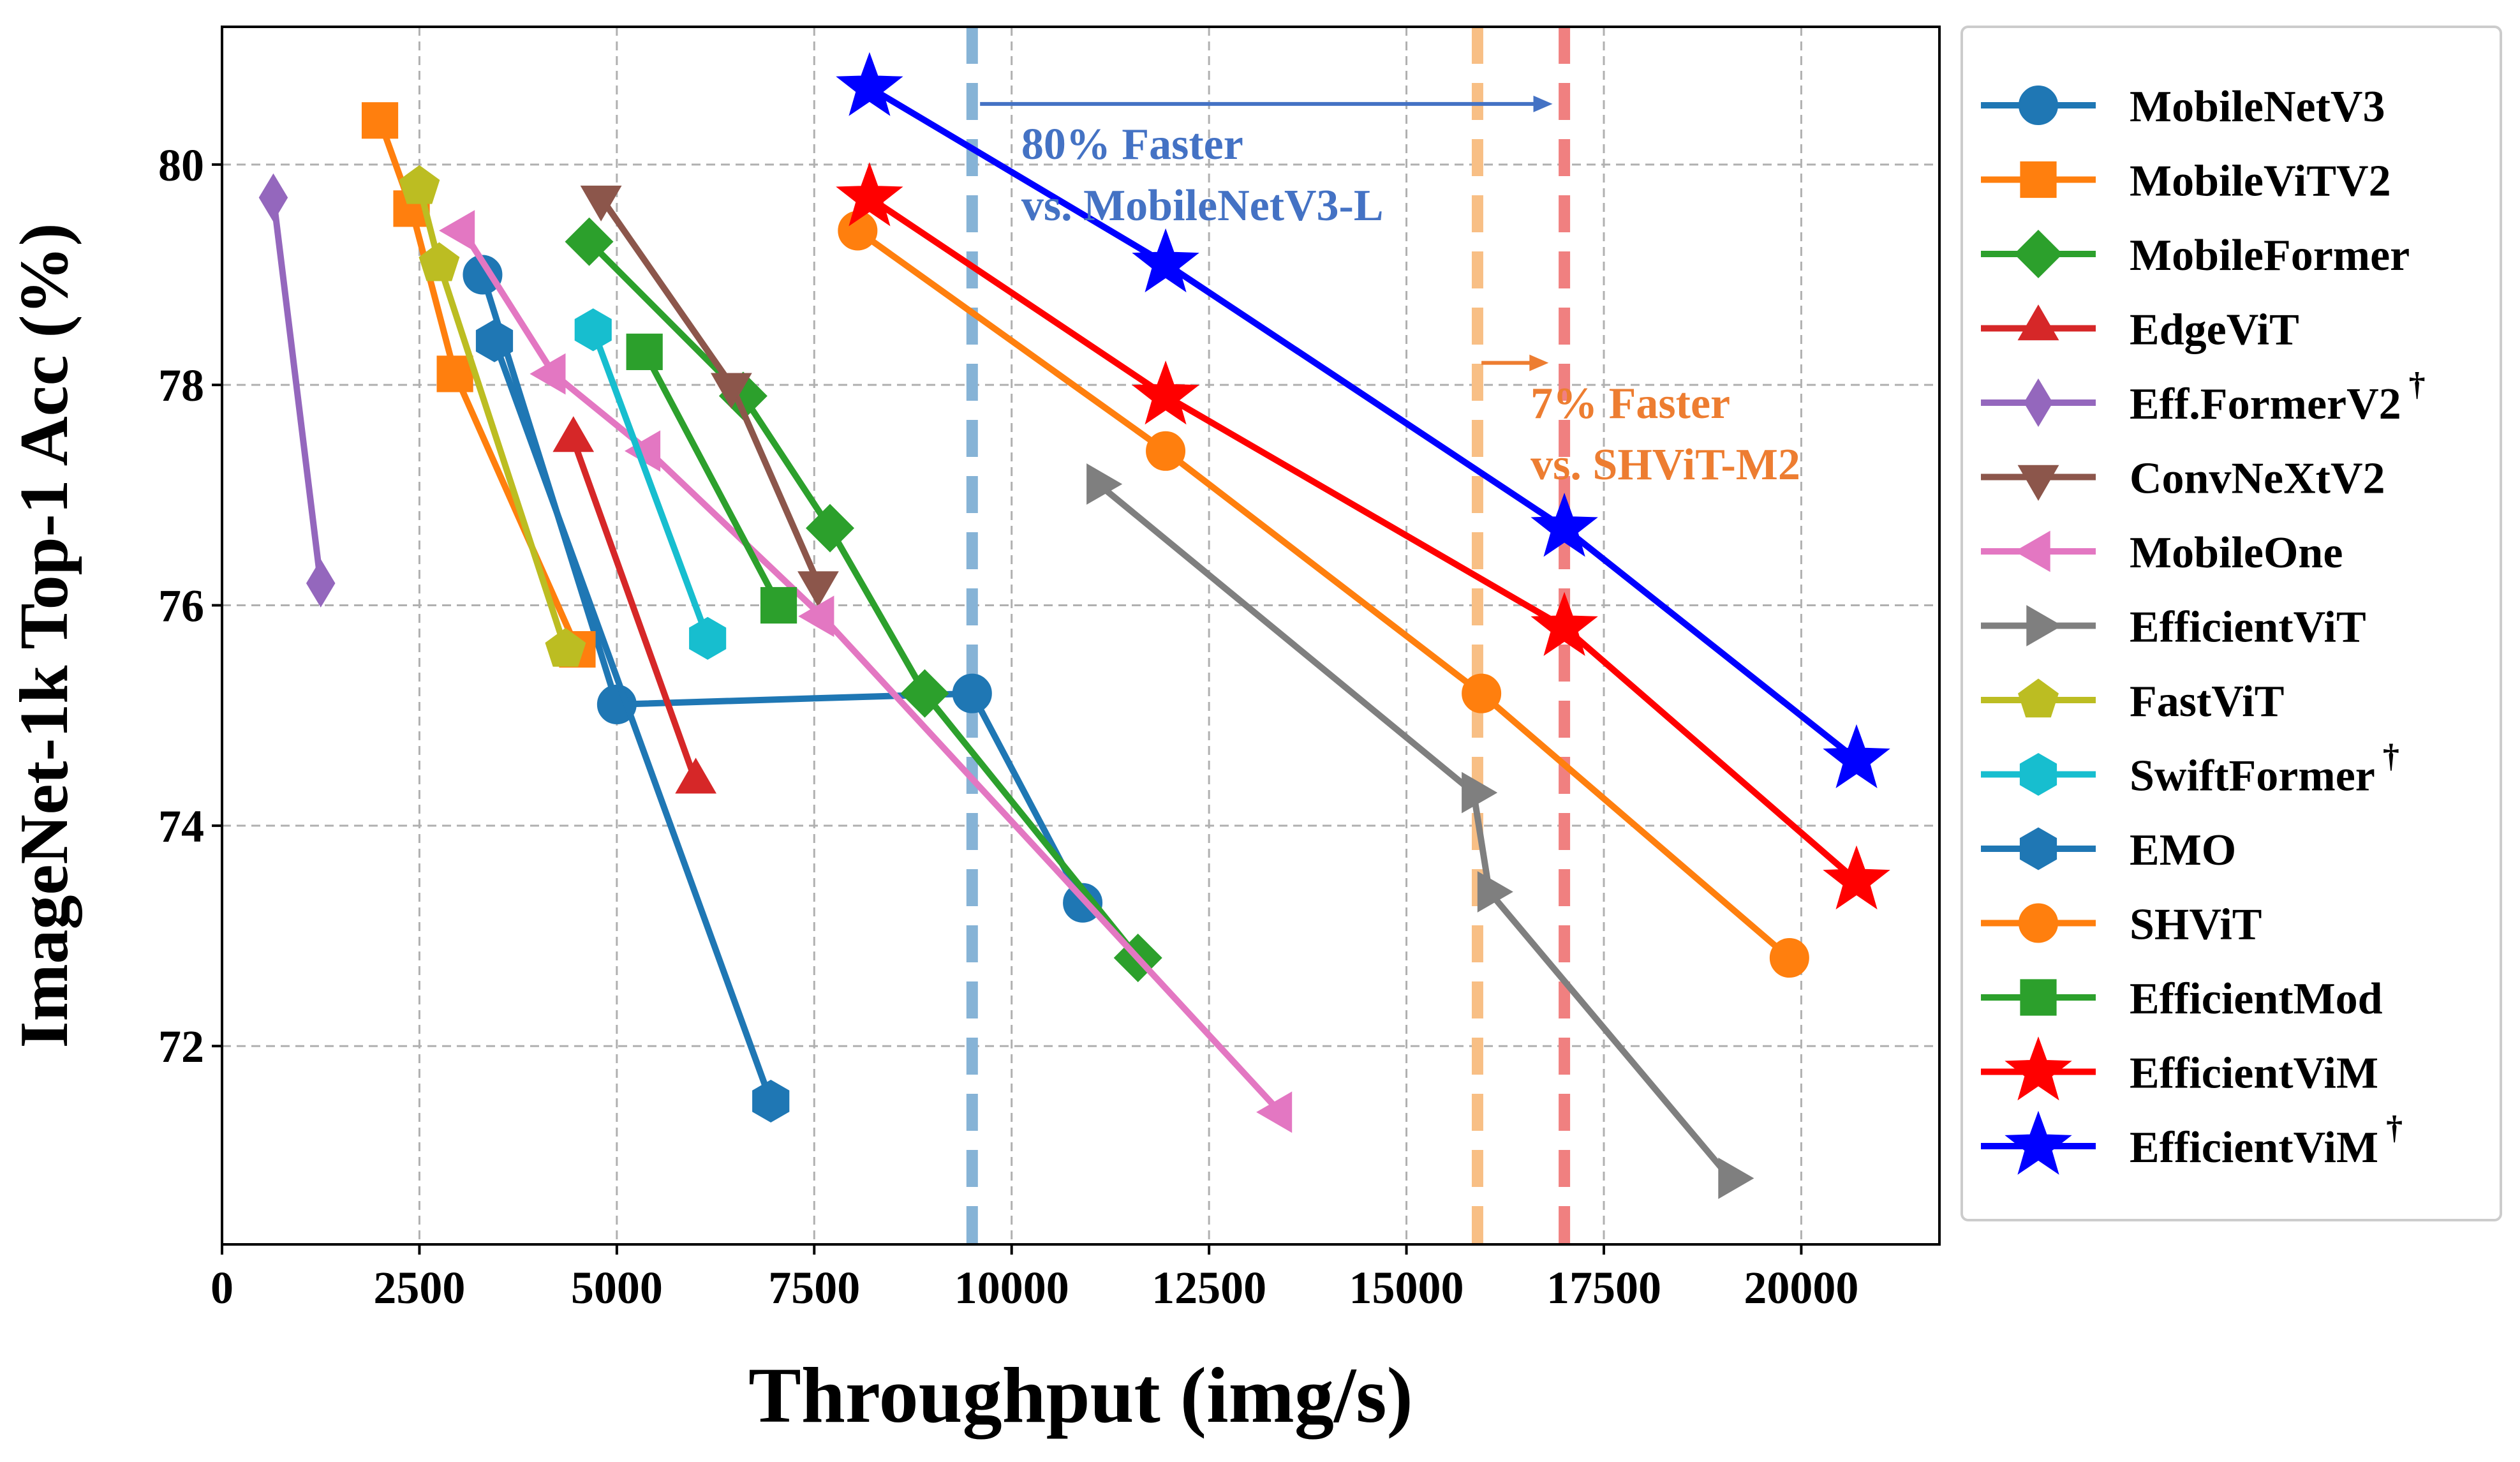 This screenshot has height=1462, width=2520. What do you see at coordinates (1543, 103) in the screenshot?
I see `annotation-arrowhead` at bounding box center [1543, 103].